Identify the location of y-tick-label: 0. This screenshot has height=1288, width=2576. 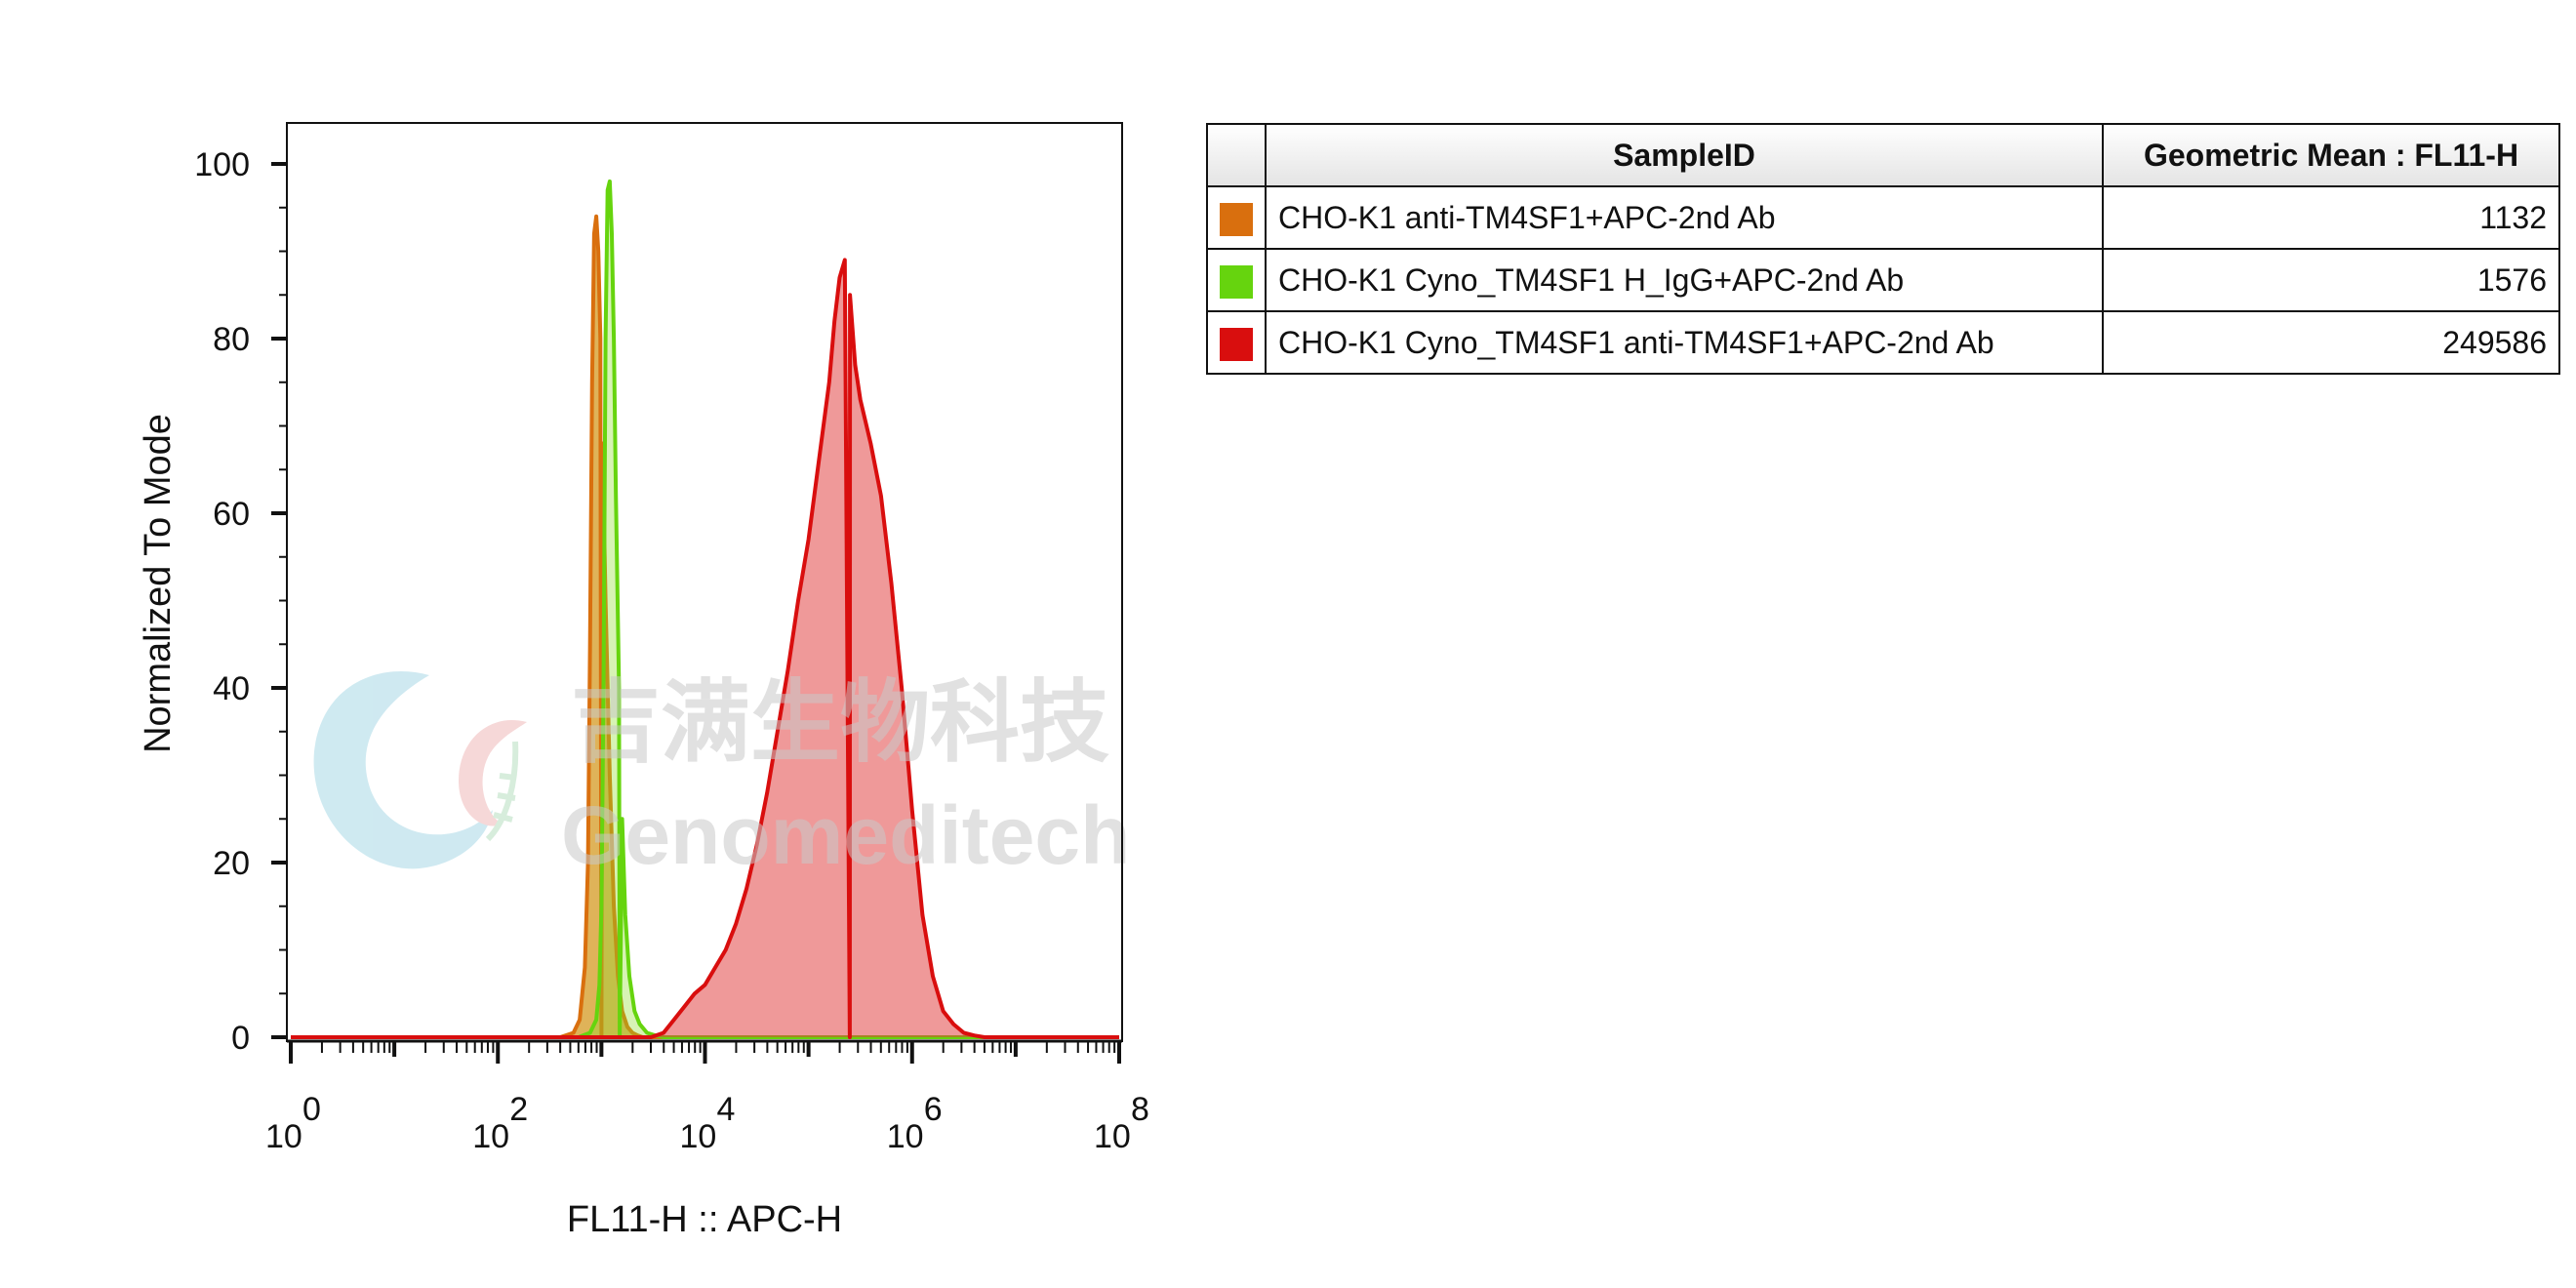
(240, 1038).